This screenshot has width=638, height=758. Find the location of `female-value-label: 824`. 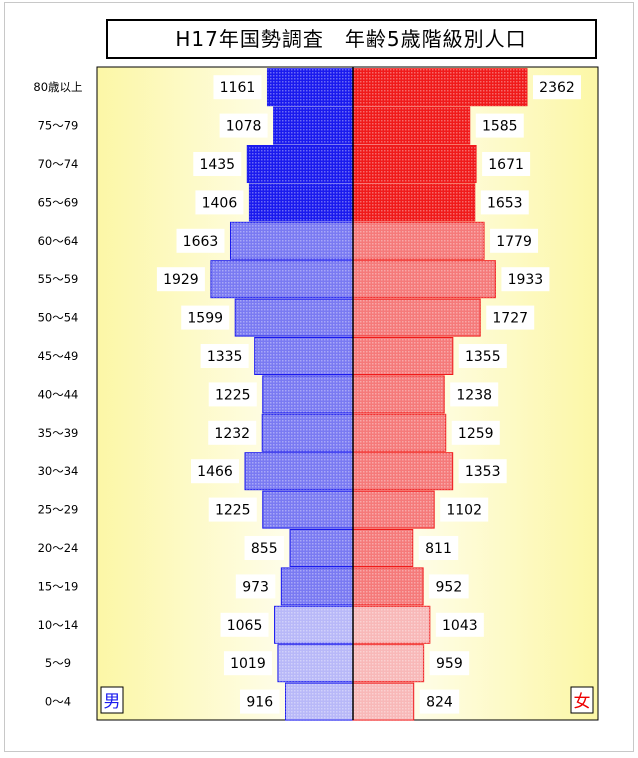

female-value-label: 824 is located at coordinates (439, 703).